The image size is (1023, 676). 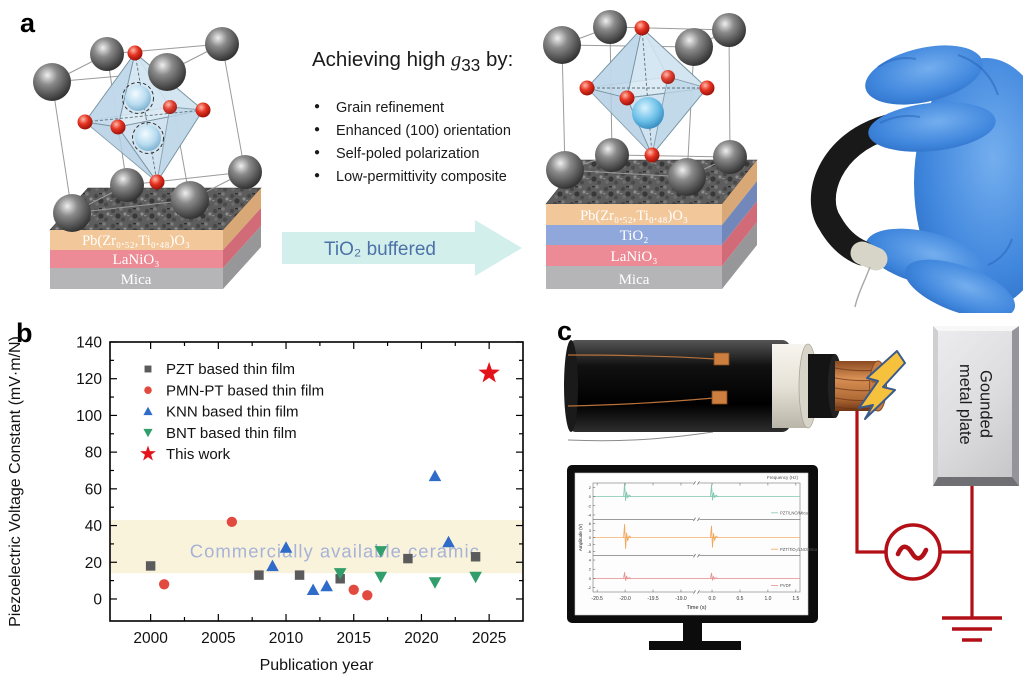 What do you see at coordinates (697, 608) in the screenshot?
I see `mini-x-axis-label: Time (s)` at bounding box center [697, 608].